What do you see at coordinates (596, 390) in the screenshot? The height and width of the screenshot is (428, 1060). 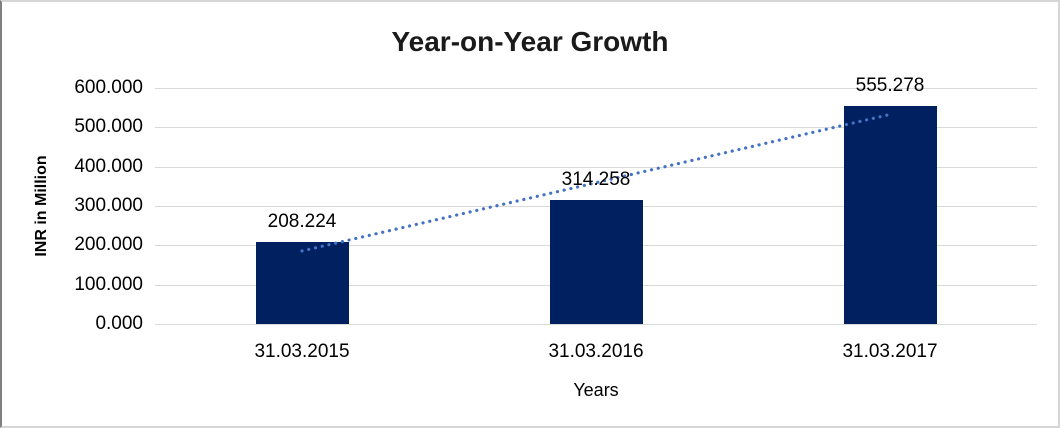 I see `x-axis-title: Years` at bounding box center [596, 390].